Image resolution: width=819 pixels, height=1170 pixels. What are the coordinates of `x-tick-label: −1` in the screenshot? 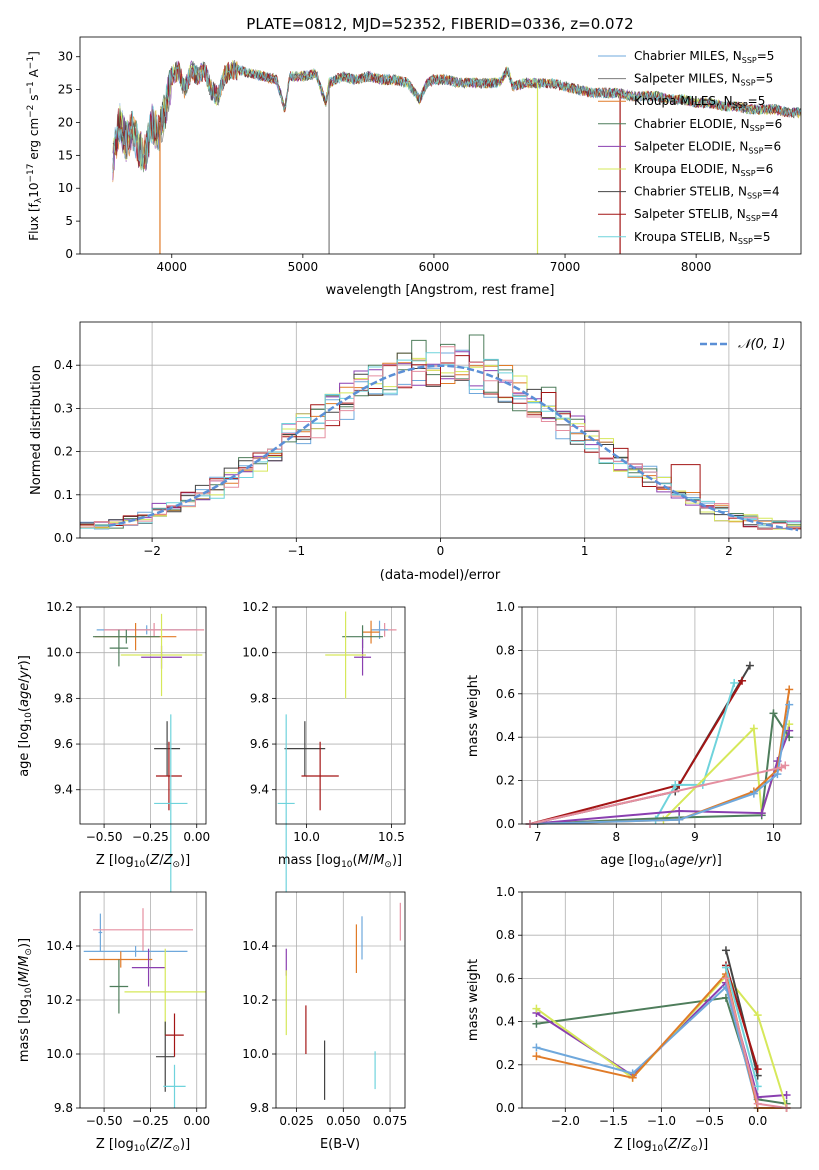 It's located at (296, 551).